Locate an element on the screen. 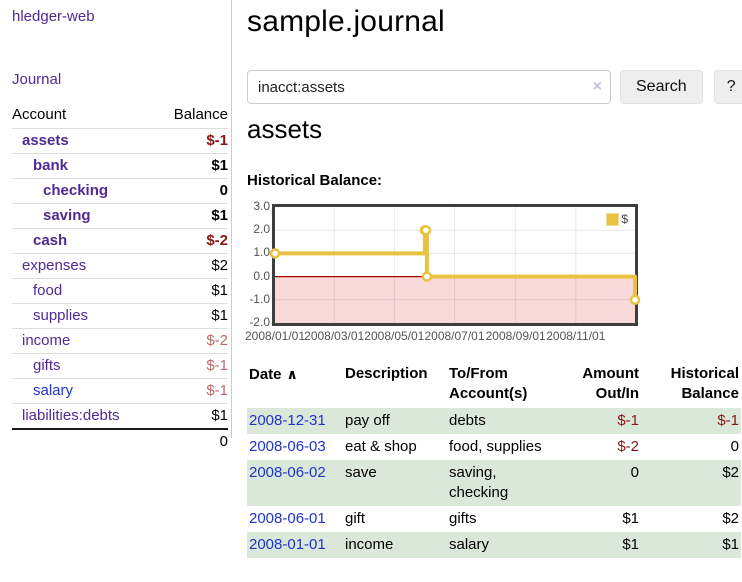  account-link: assets is located at coordinates (45, 140).